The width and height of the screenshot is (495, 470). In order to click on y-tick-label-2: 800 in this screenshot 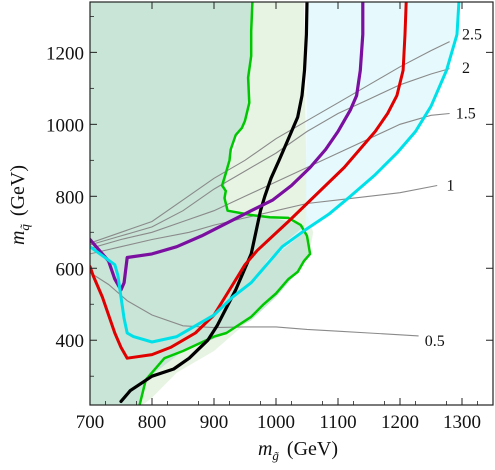, I will do `click(70, 197)`.